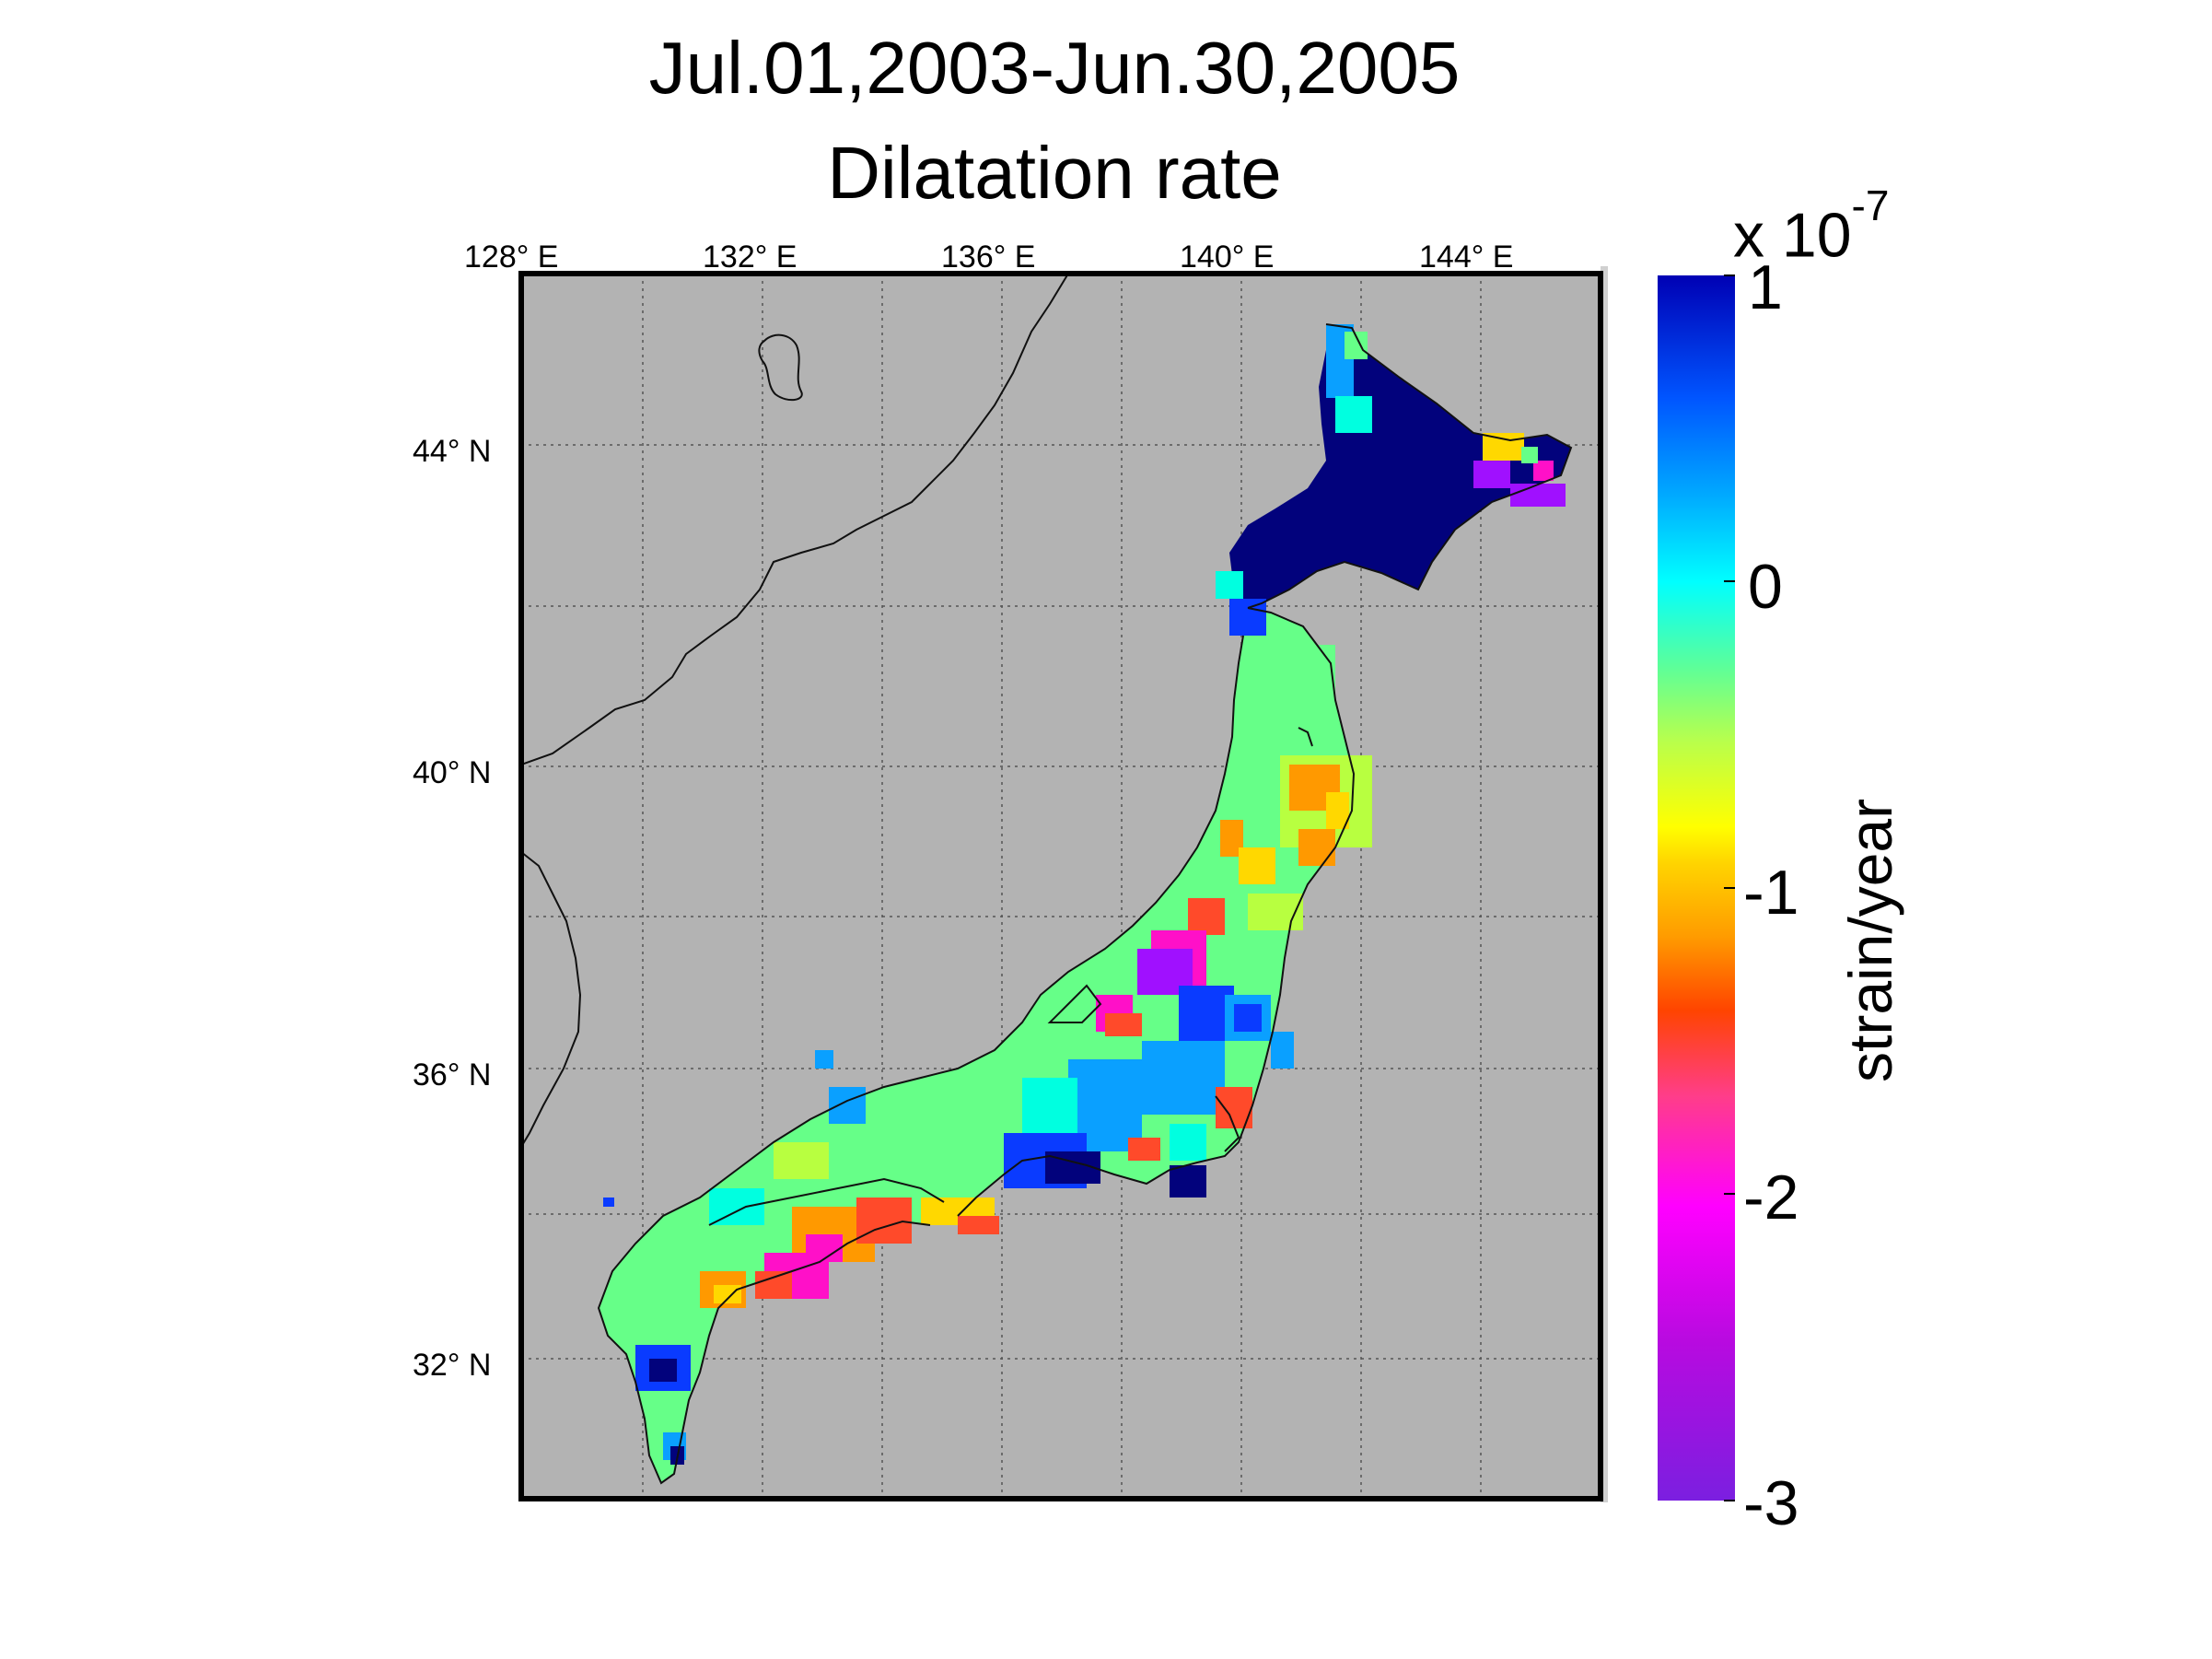 The width and height of the screenshot is (2212, 1659). I want to click on asia-coastline, so click(795, 519).